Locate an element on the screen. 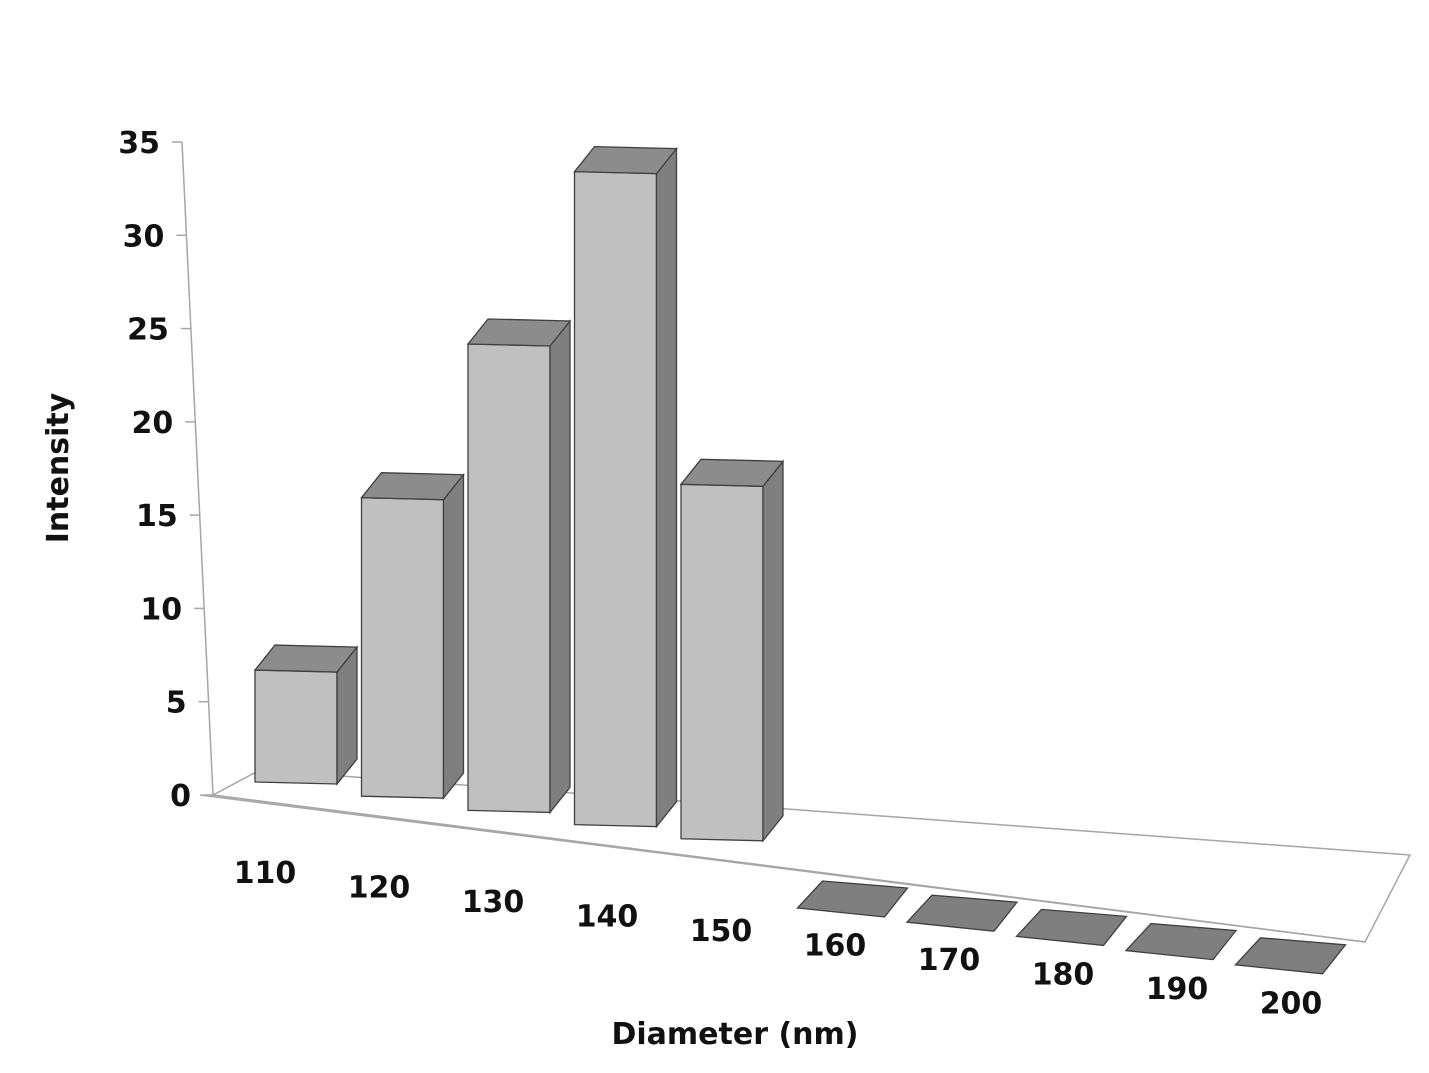 Image resolution: width=1429 pixels, height=1073 pixels. x-tick-label: 200 is located at coordinates (1291, 1004).